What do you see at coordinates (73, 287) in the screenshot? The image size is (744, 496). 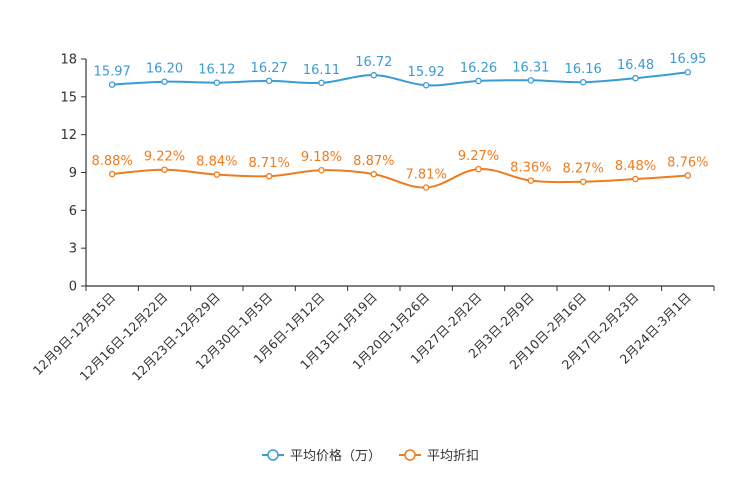 I see `y-tick-label: 0` at bounding box center [73, 287].